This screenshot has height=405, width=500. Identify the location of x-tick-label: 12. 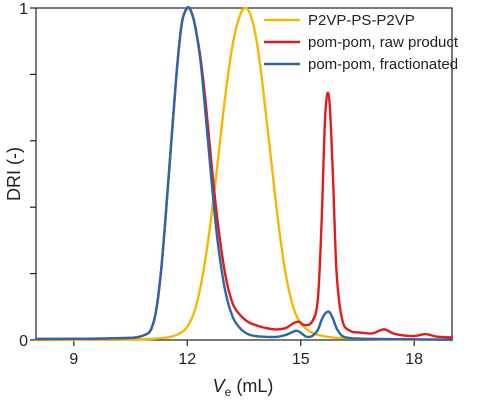
(187, 359).